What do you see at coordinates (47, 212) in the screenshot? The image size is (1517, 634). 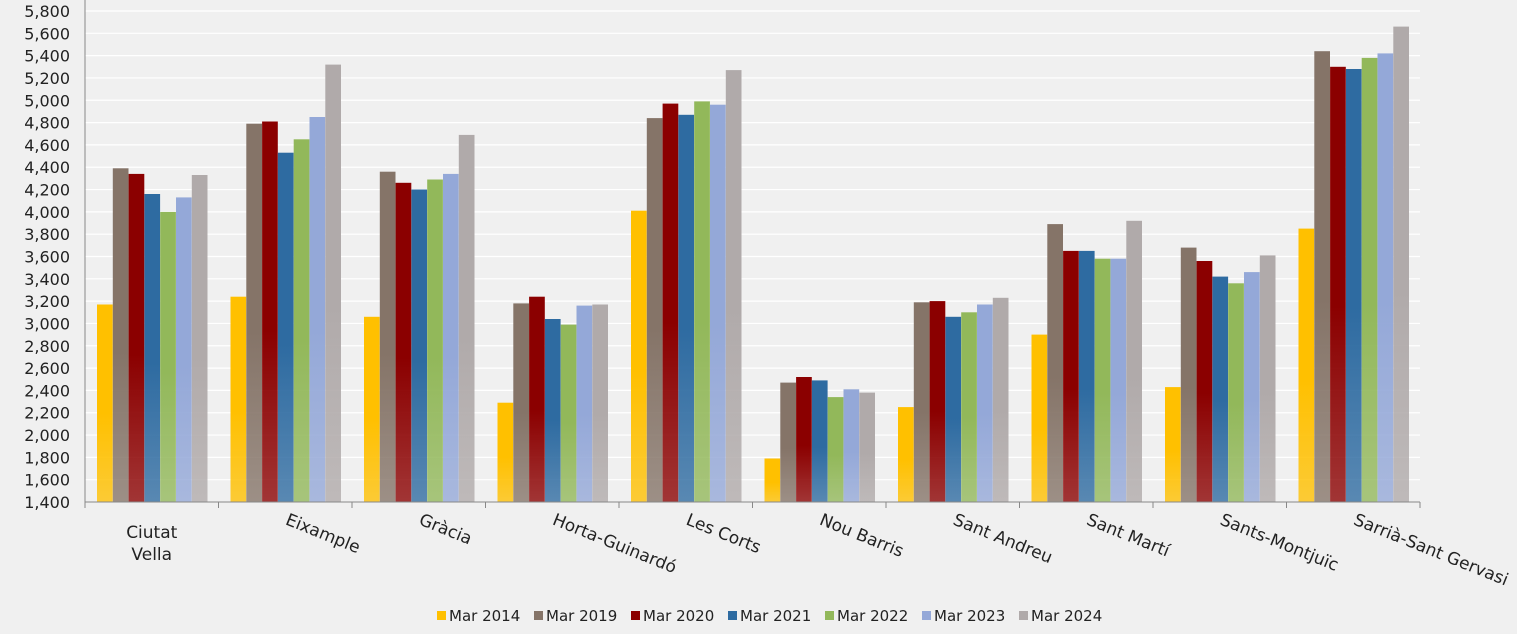 I see `y-tick-label: 4,000` at bounding box center [47, 212].